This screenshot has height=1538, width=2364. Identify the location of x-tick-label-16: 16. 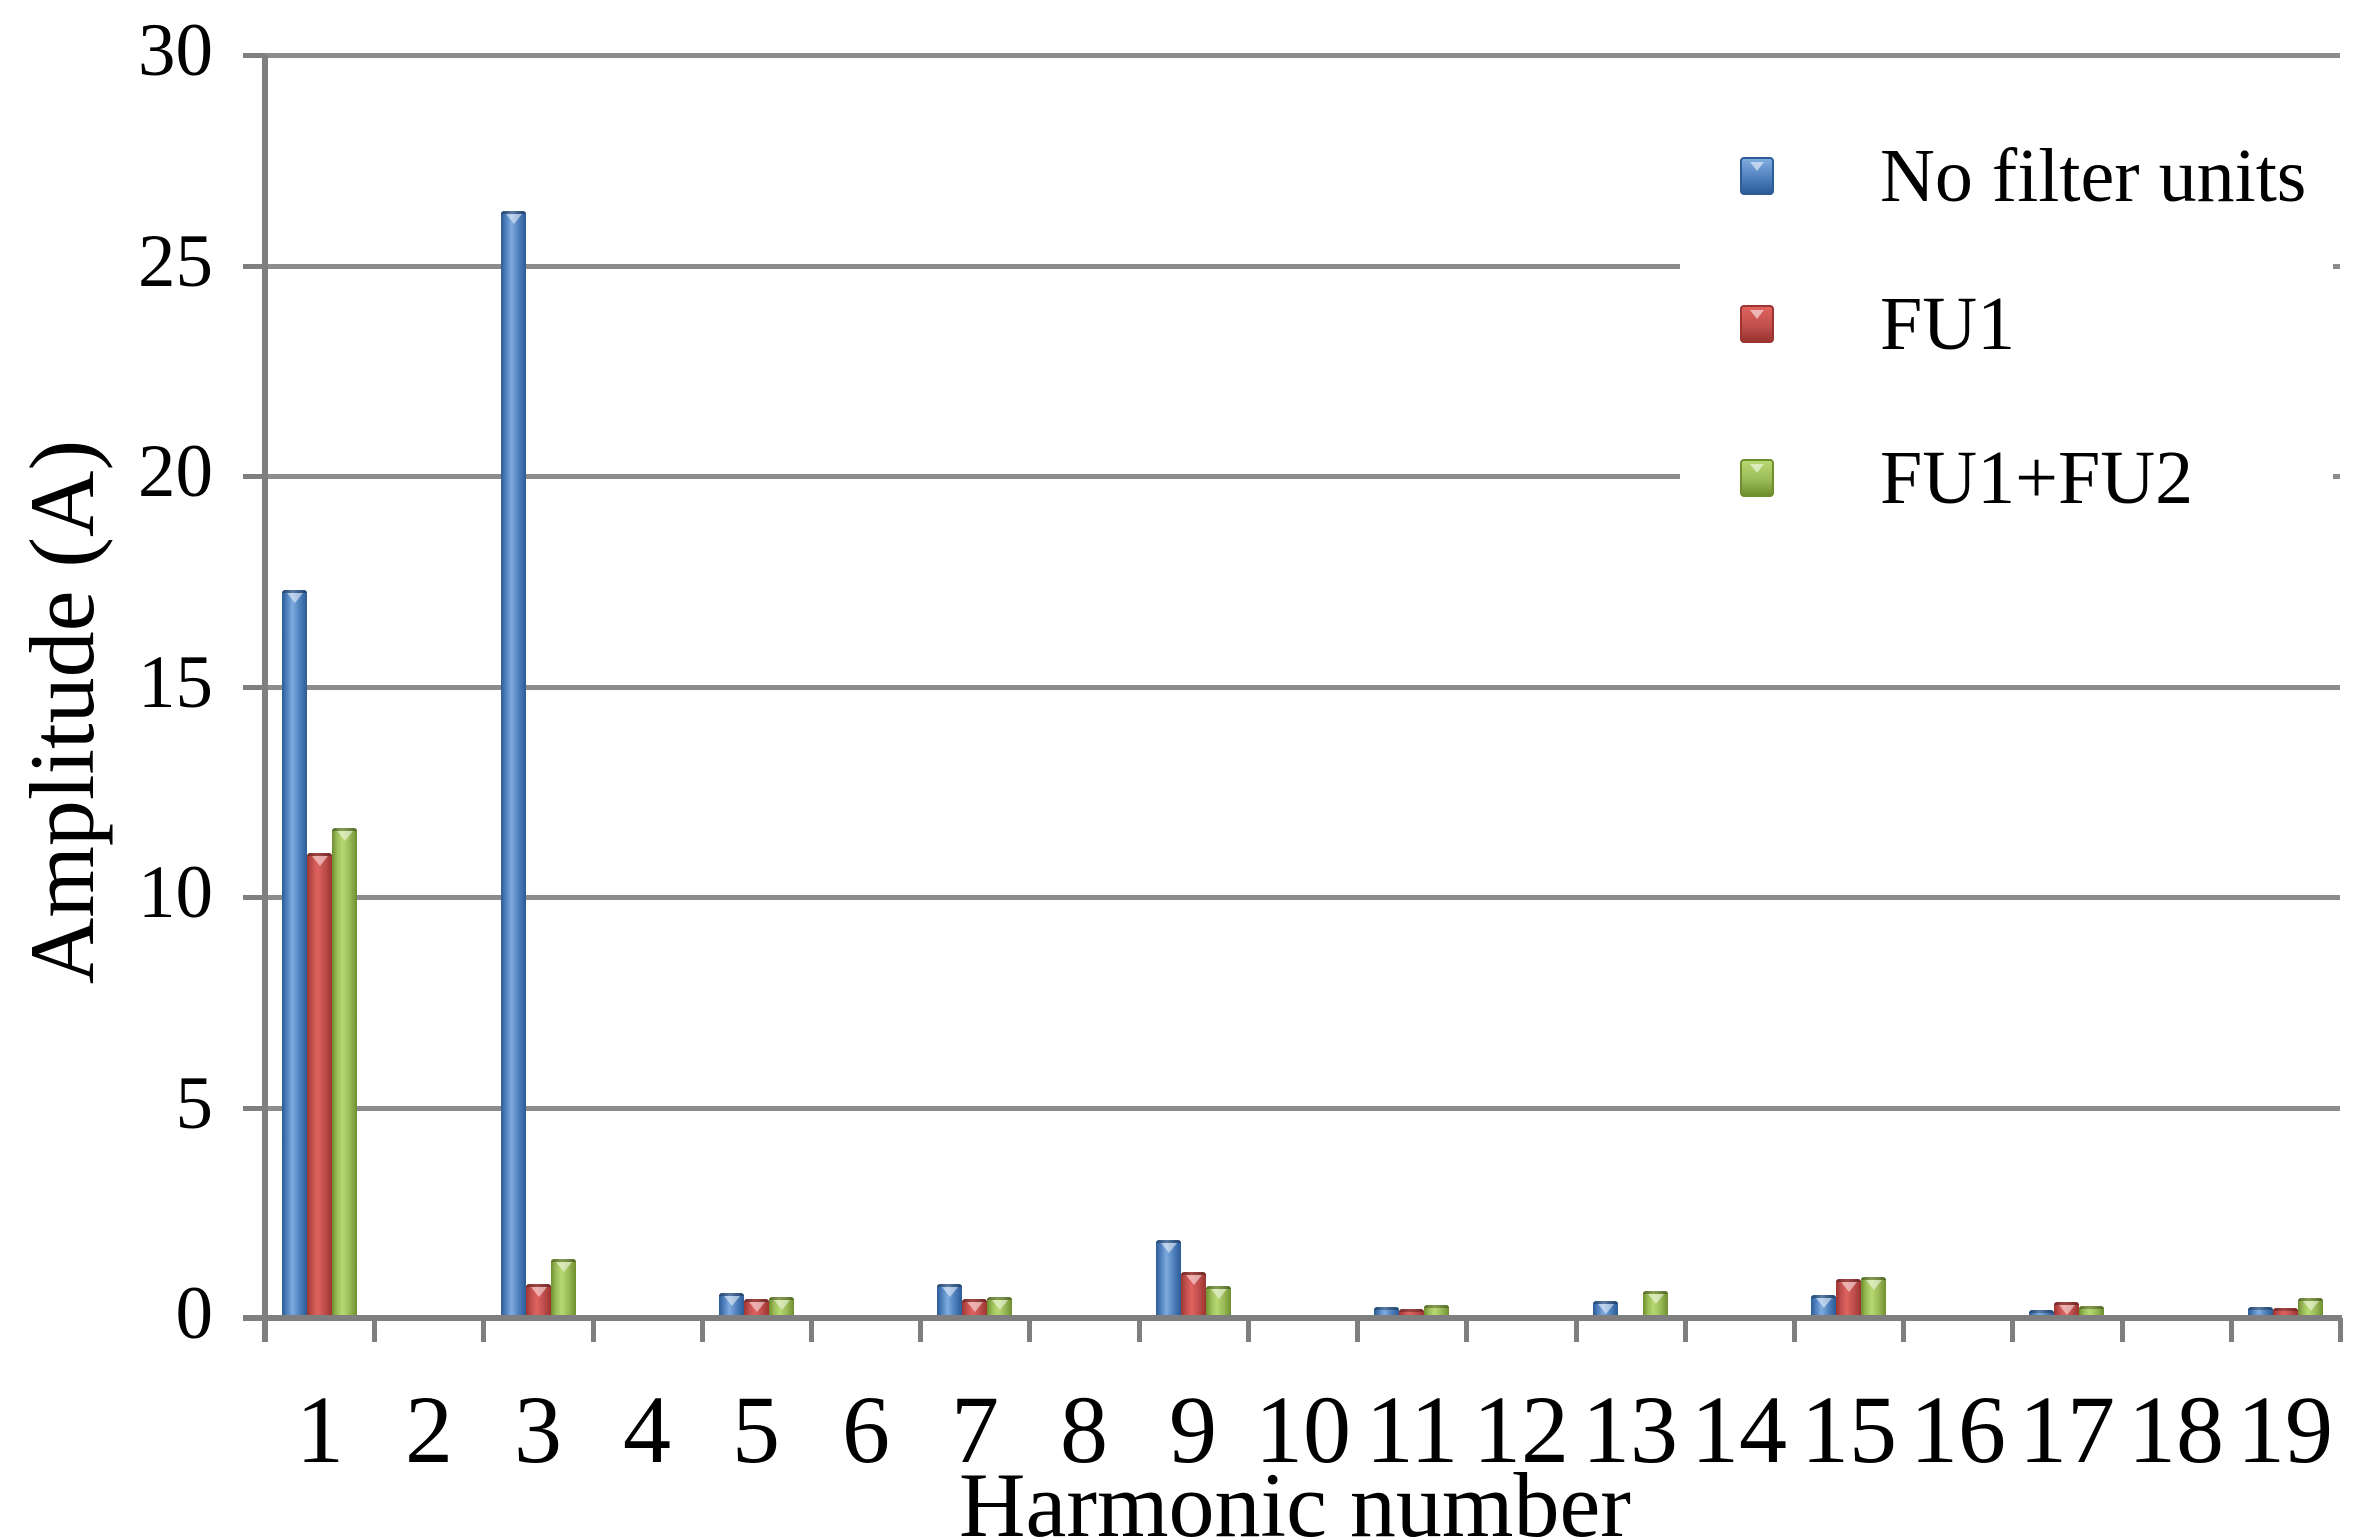
(1958, 1429).